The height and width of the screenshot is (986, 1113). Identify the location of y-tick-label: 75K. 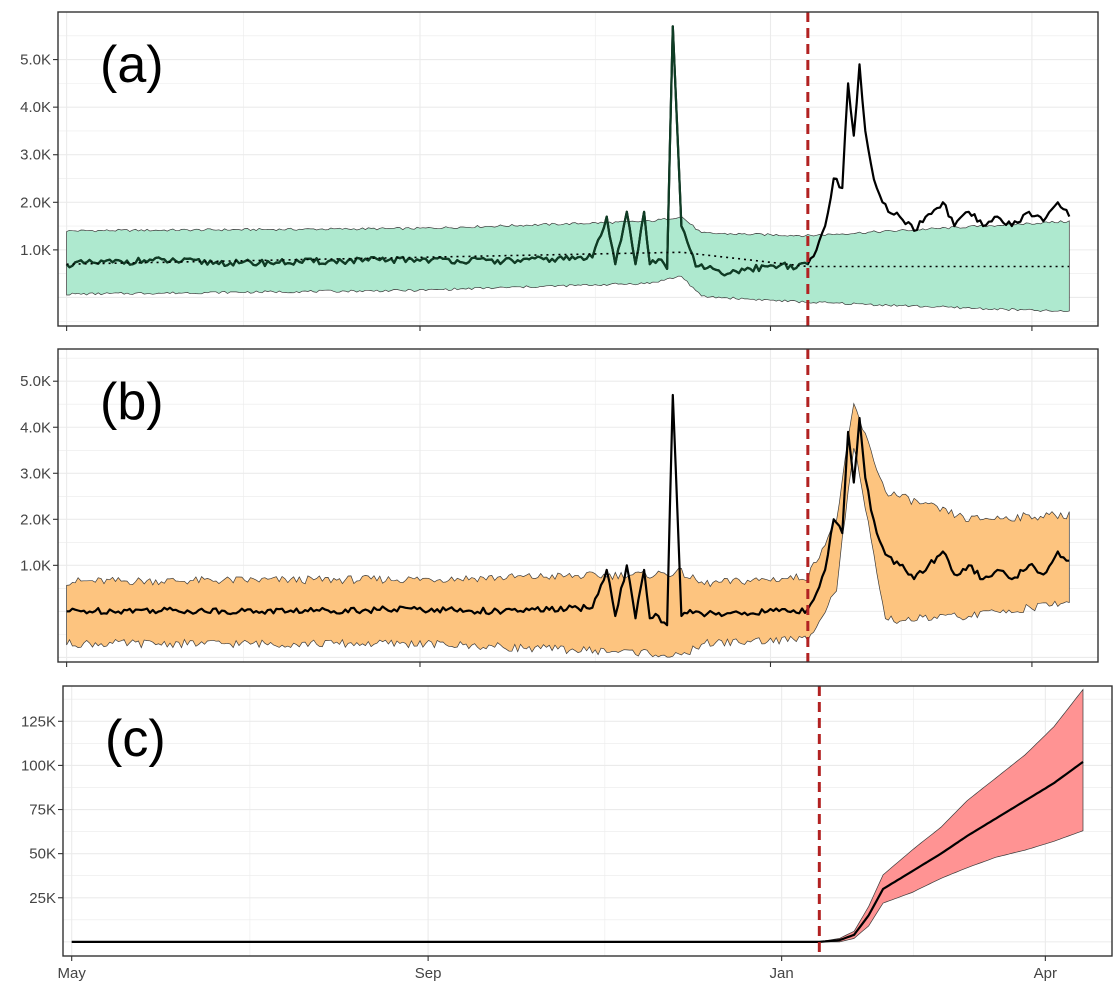
(42, 810).